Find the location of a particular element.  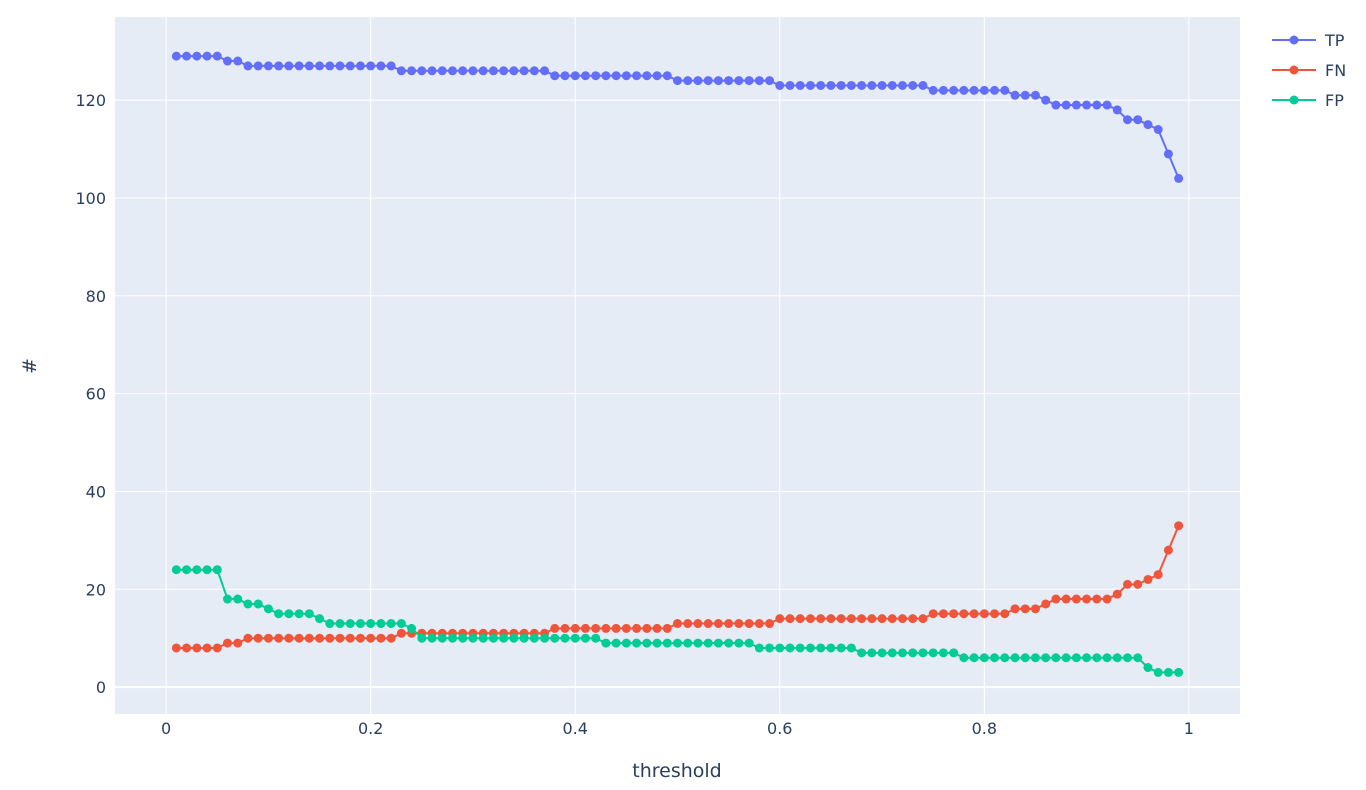

legend-item-tp: TP is located at coordinates (1308, 40).